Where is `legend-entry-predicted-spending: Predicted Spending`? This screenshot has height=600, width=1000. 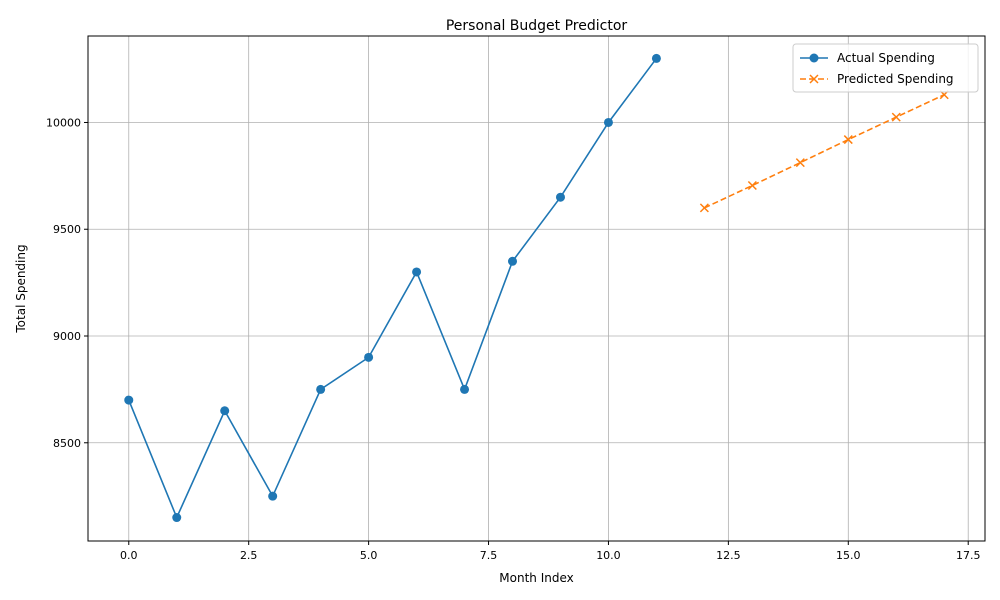
legend-entry-predicted-spending: Predicted Spending is located at coordinates (877, 79).